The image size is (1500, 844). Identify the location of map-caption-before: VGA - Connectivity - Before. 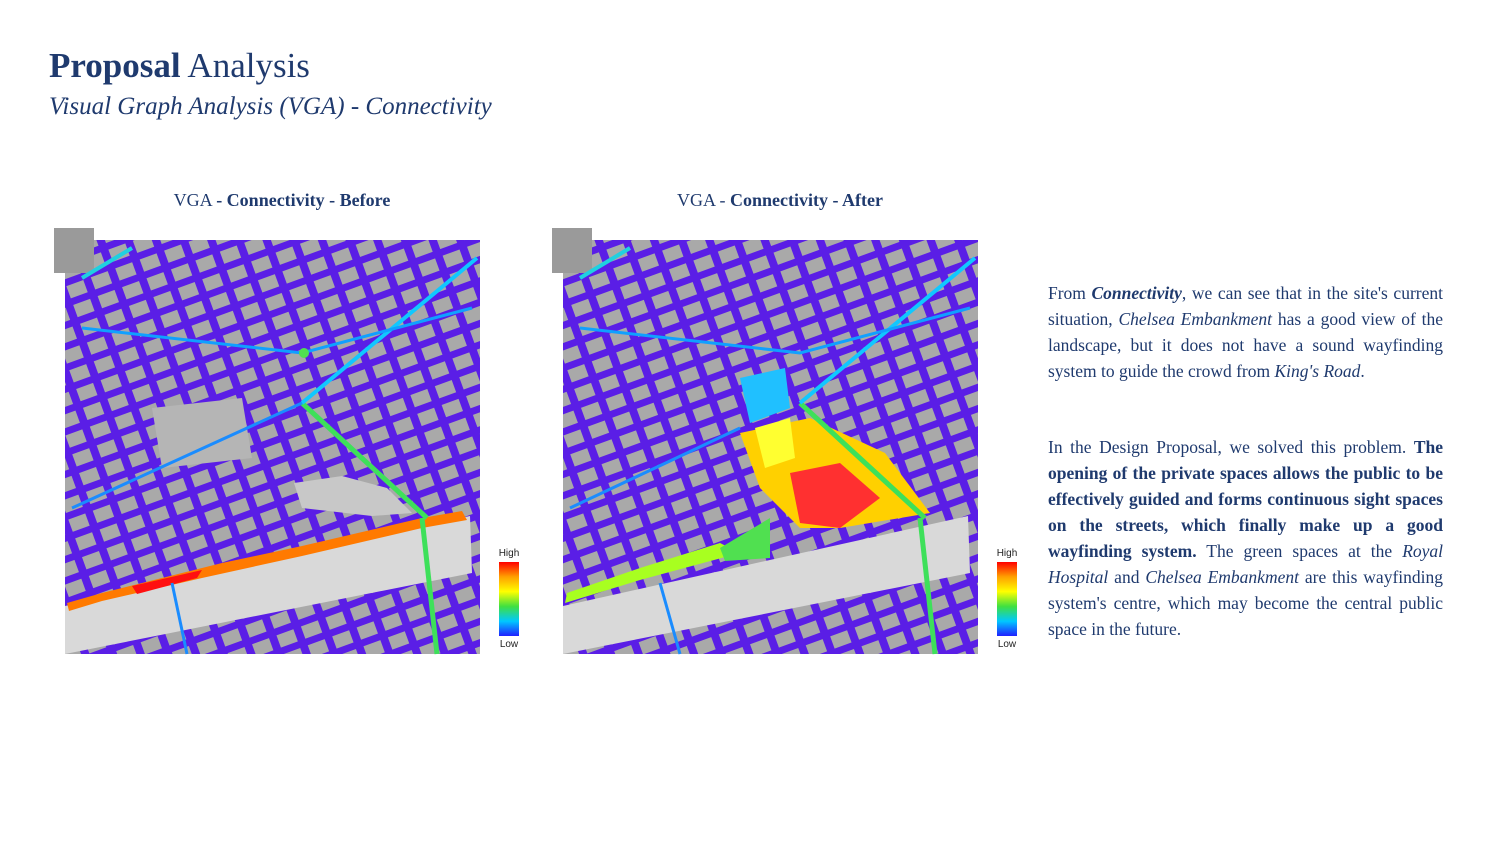
(282, 200).